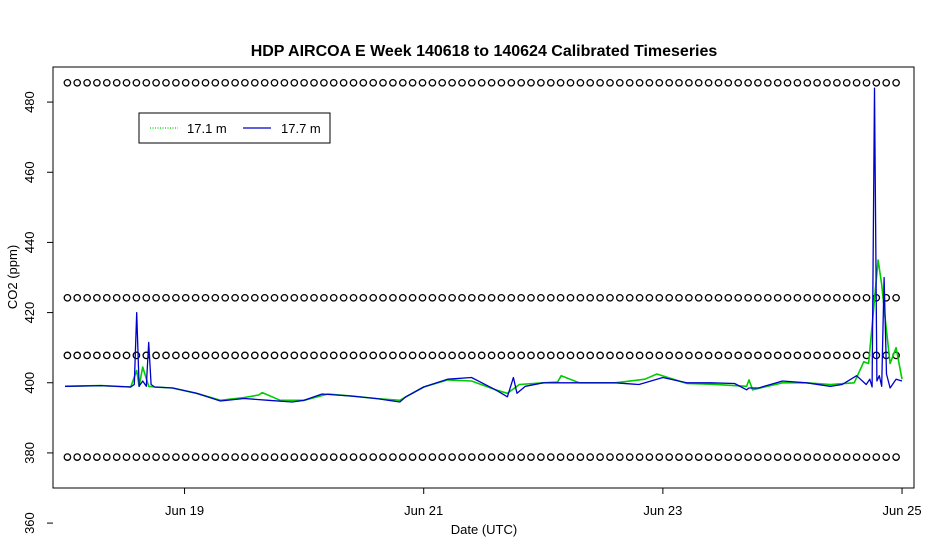 This screenshot has width=936, height=540. Describe the element at coordinates (37, 312) in the screenshot. I see `y-axis: 360 380 400 420 440 460 480` at that location.